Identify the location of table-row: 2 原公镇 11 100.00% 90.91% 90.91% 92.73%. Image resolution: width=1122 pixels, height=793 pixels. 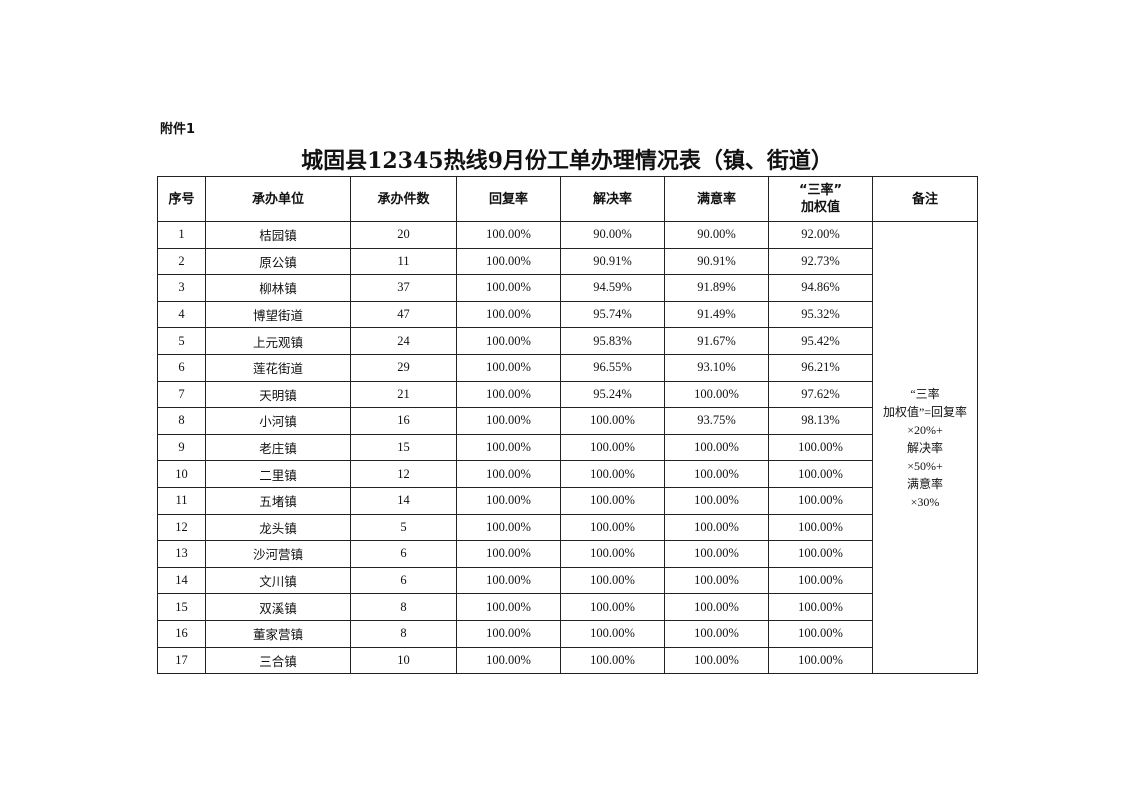
(567, 261).